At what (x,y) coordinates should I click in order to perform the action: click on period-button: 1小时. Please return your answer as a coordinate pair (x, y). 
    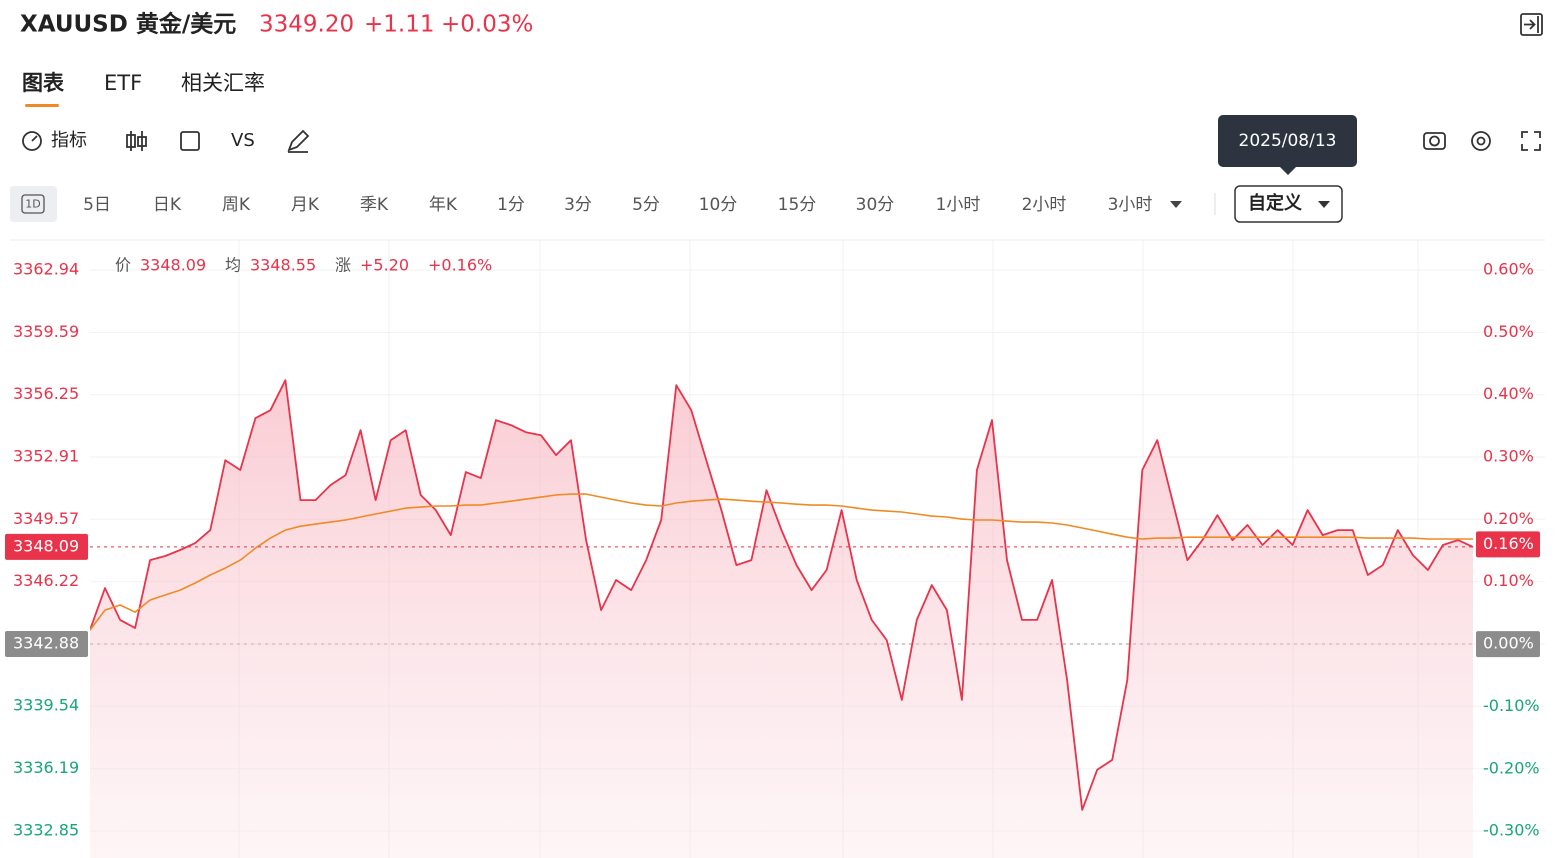
    Looking at the image, I should click on (958, 205).